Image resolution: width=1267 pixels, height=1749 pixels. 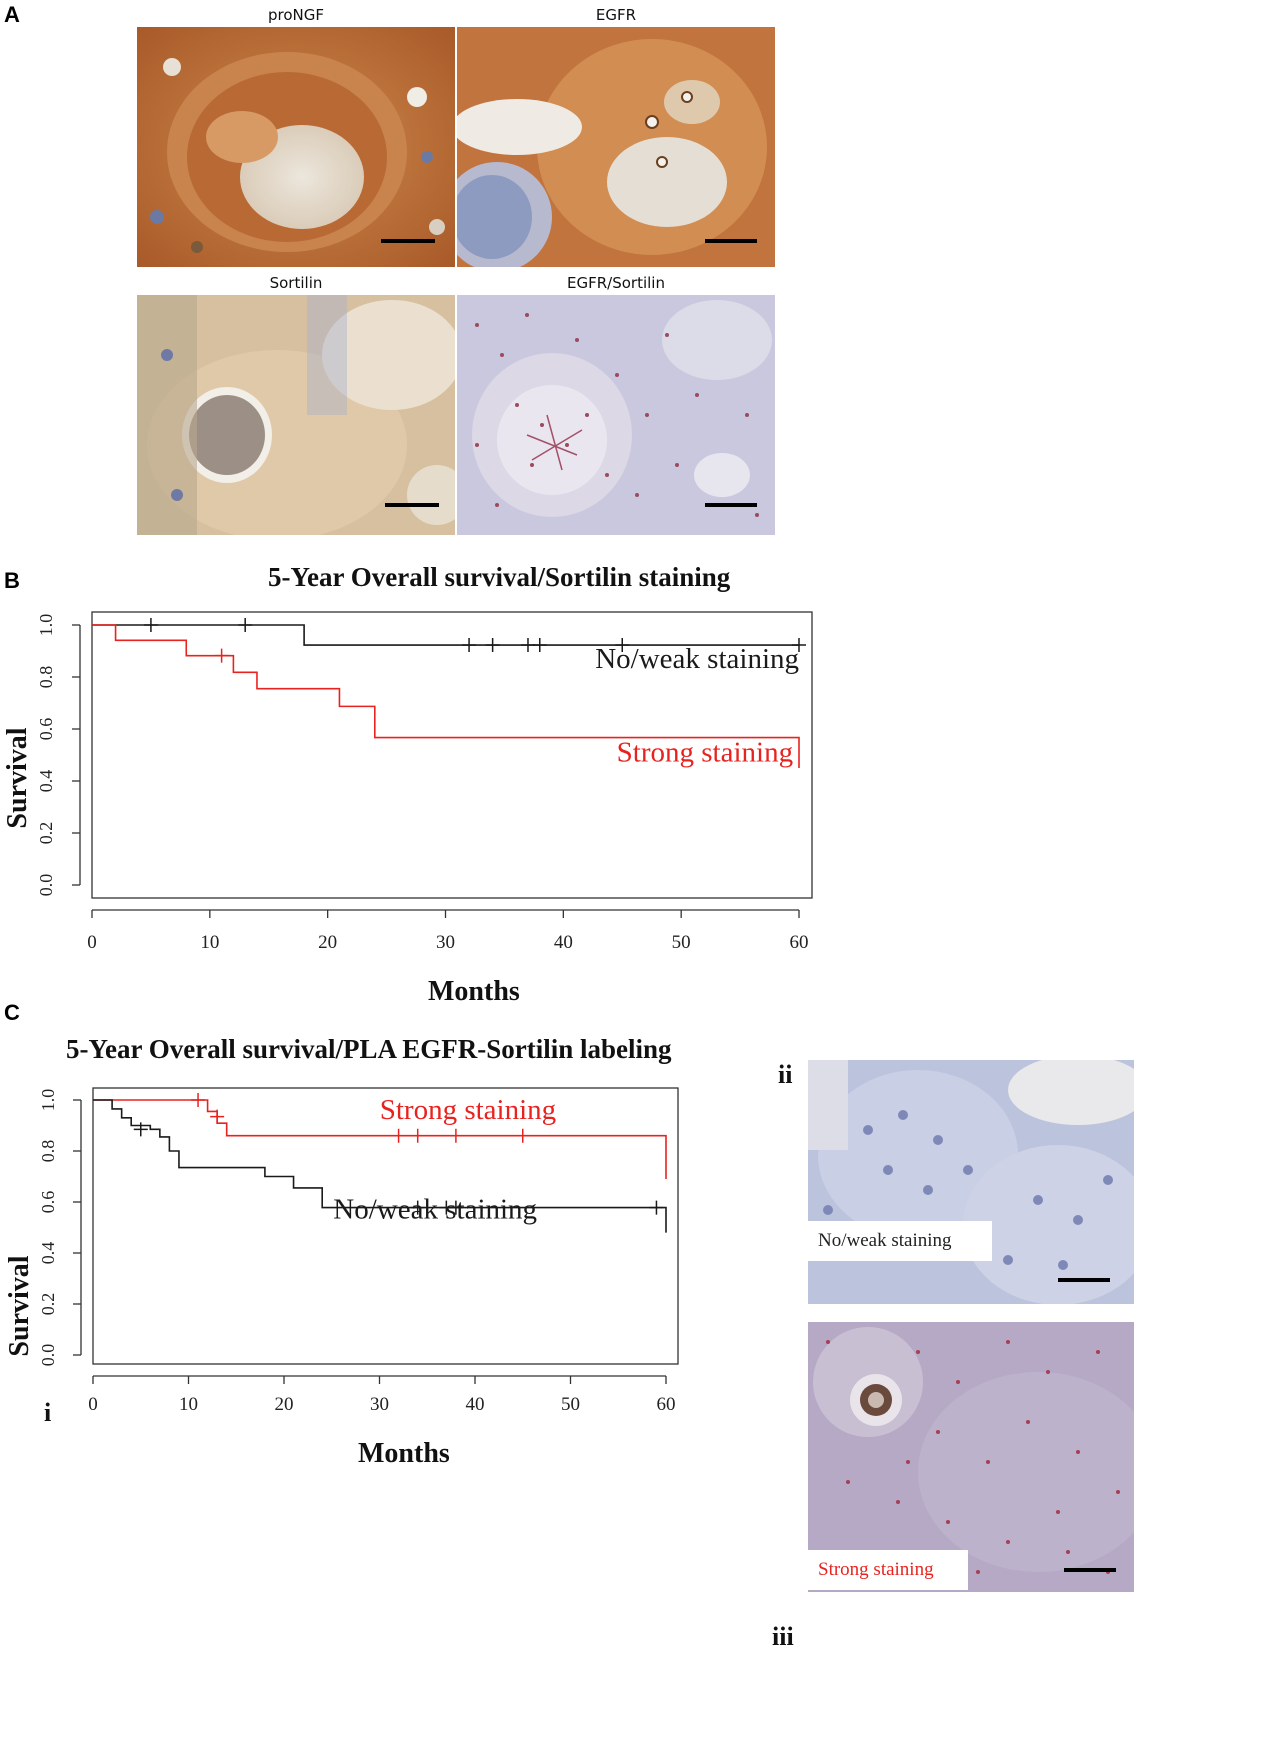 I want to click on micro-title-egfr: EGFR, so click(x=616, y=15).